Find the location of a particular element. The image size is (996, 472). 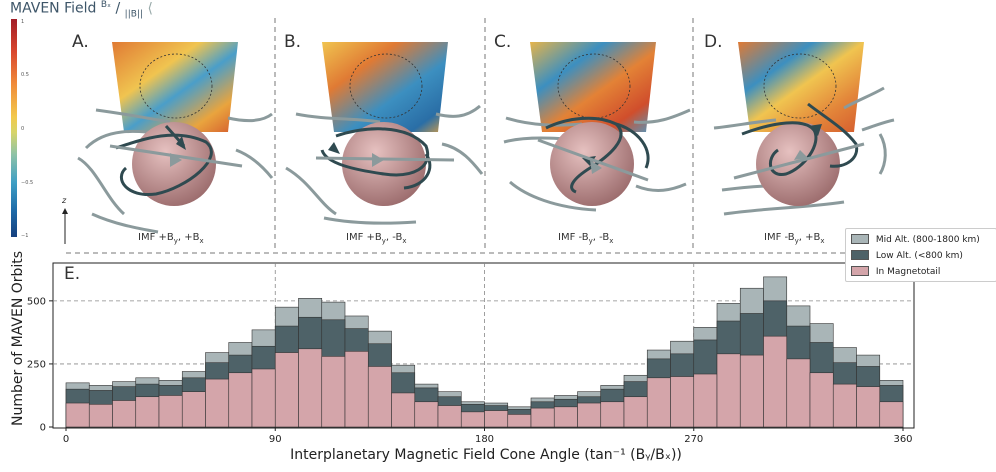

colorbar-tick-0: 0 is located at coordinates (23, 129).